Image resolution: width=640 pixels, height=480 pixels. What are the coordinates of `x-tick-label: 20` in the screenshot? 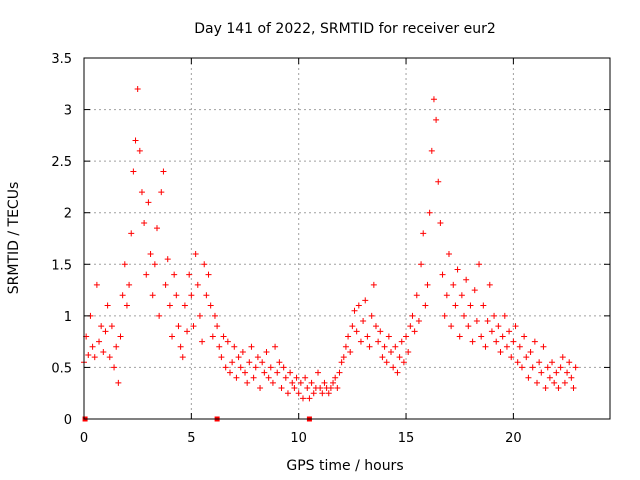 It's located at (513, 438).